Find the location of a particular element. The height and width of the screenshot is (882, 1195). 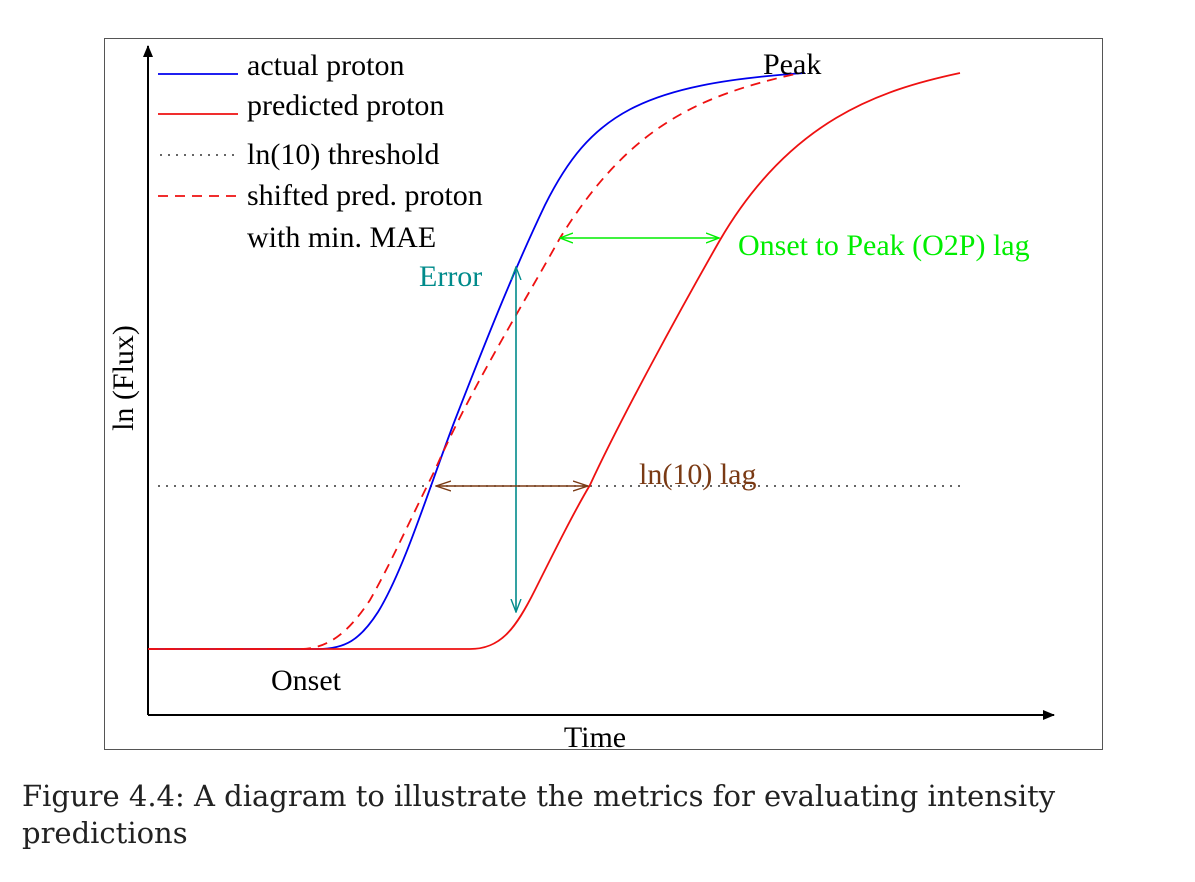

legend-label-shifted: shifted pred. proton is located at coordinates (365, 195).